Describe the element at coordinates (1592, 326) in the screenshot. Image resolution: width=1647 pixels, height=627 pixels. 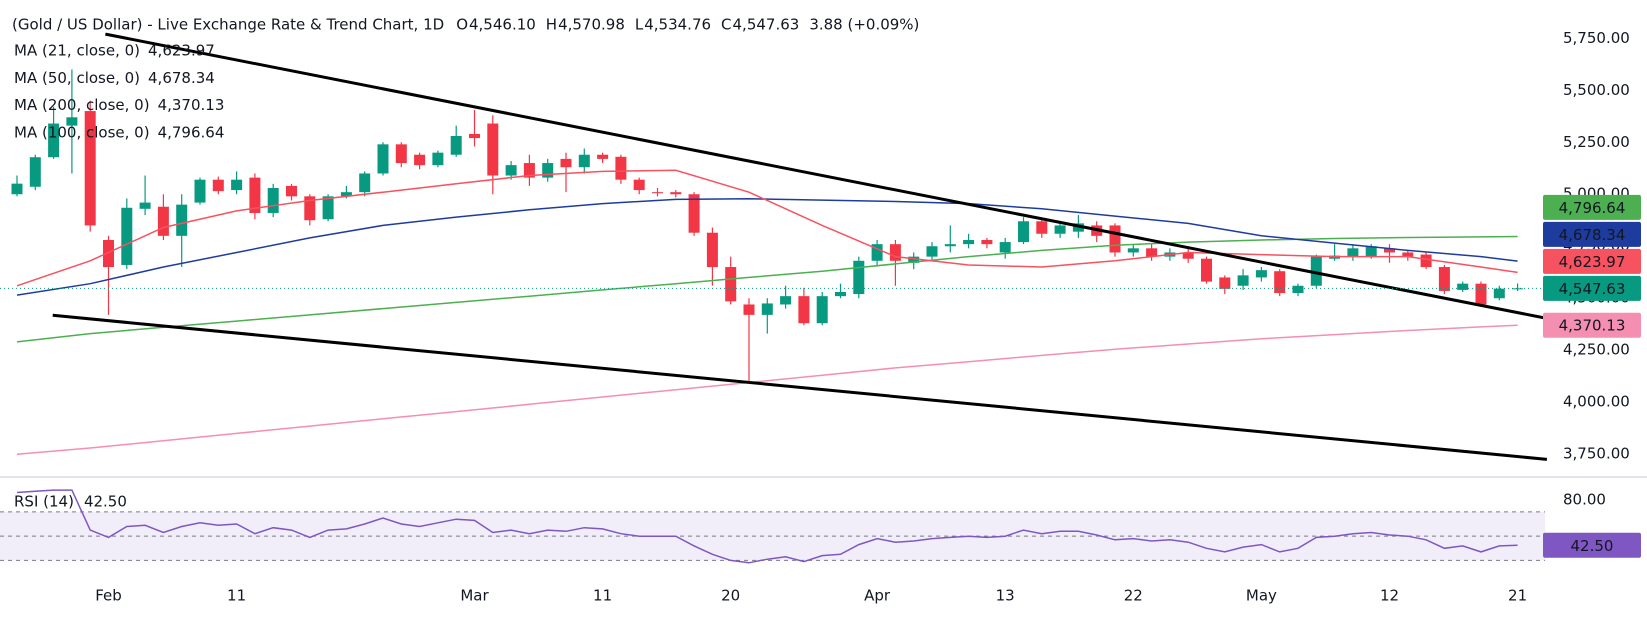
I see `axis-tag-label: 4,370.13` at that location.